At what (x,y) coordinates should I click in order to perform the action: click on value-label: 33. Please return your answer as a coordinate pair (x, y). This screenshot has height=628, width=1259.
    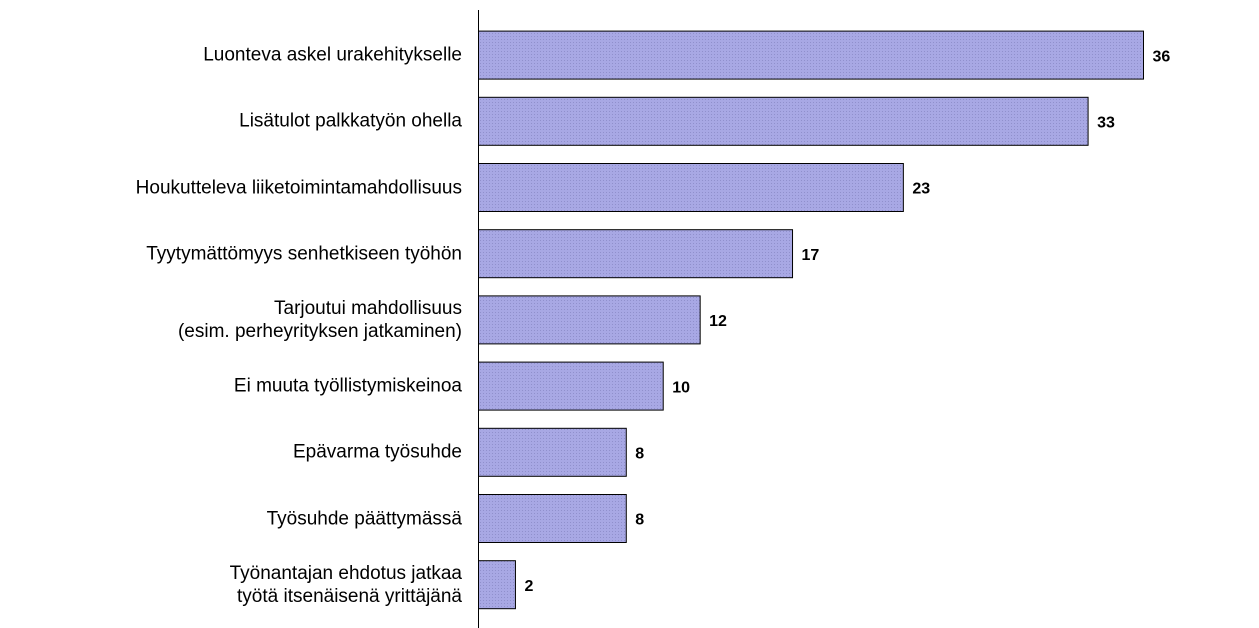
    Looking at the image, I should click on (1106, 123).